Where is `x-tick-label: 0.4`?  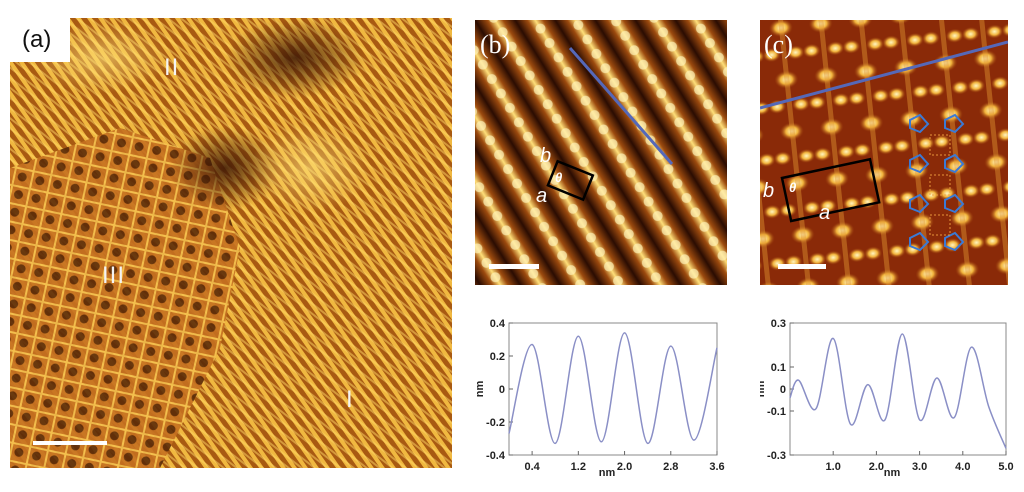 x-tick-label: 0.4 is located at coordinates (532, 467).